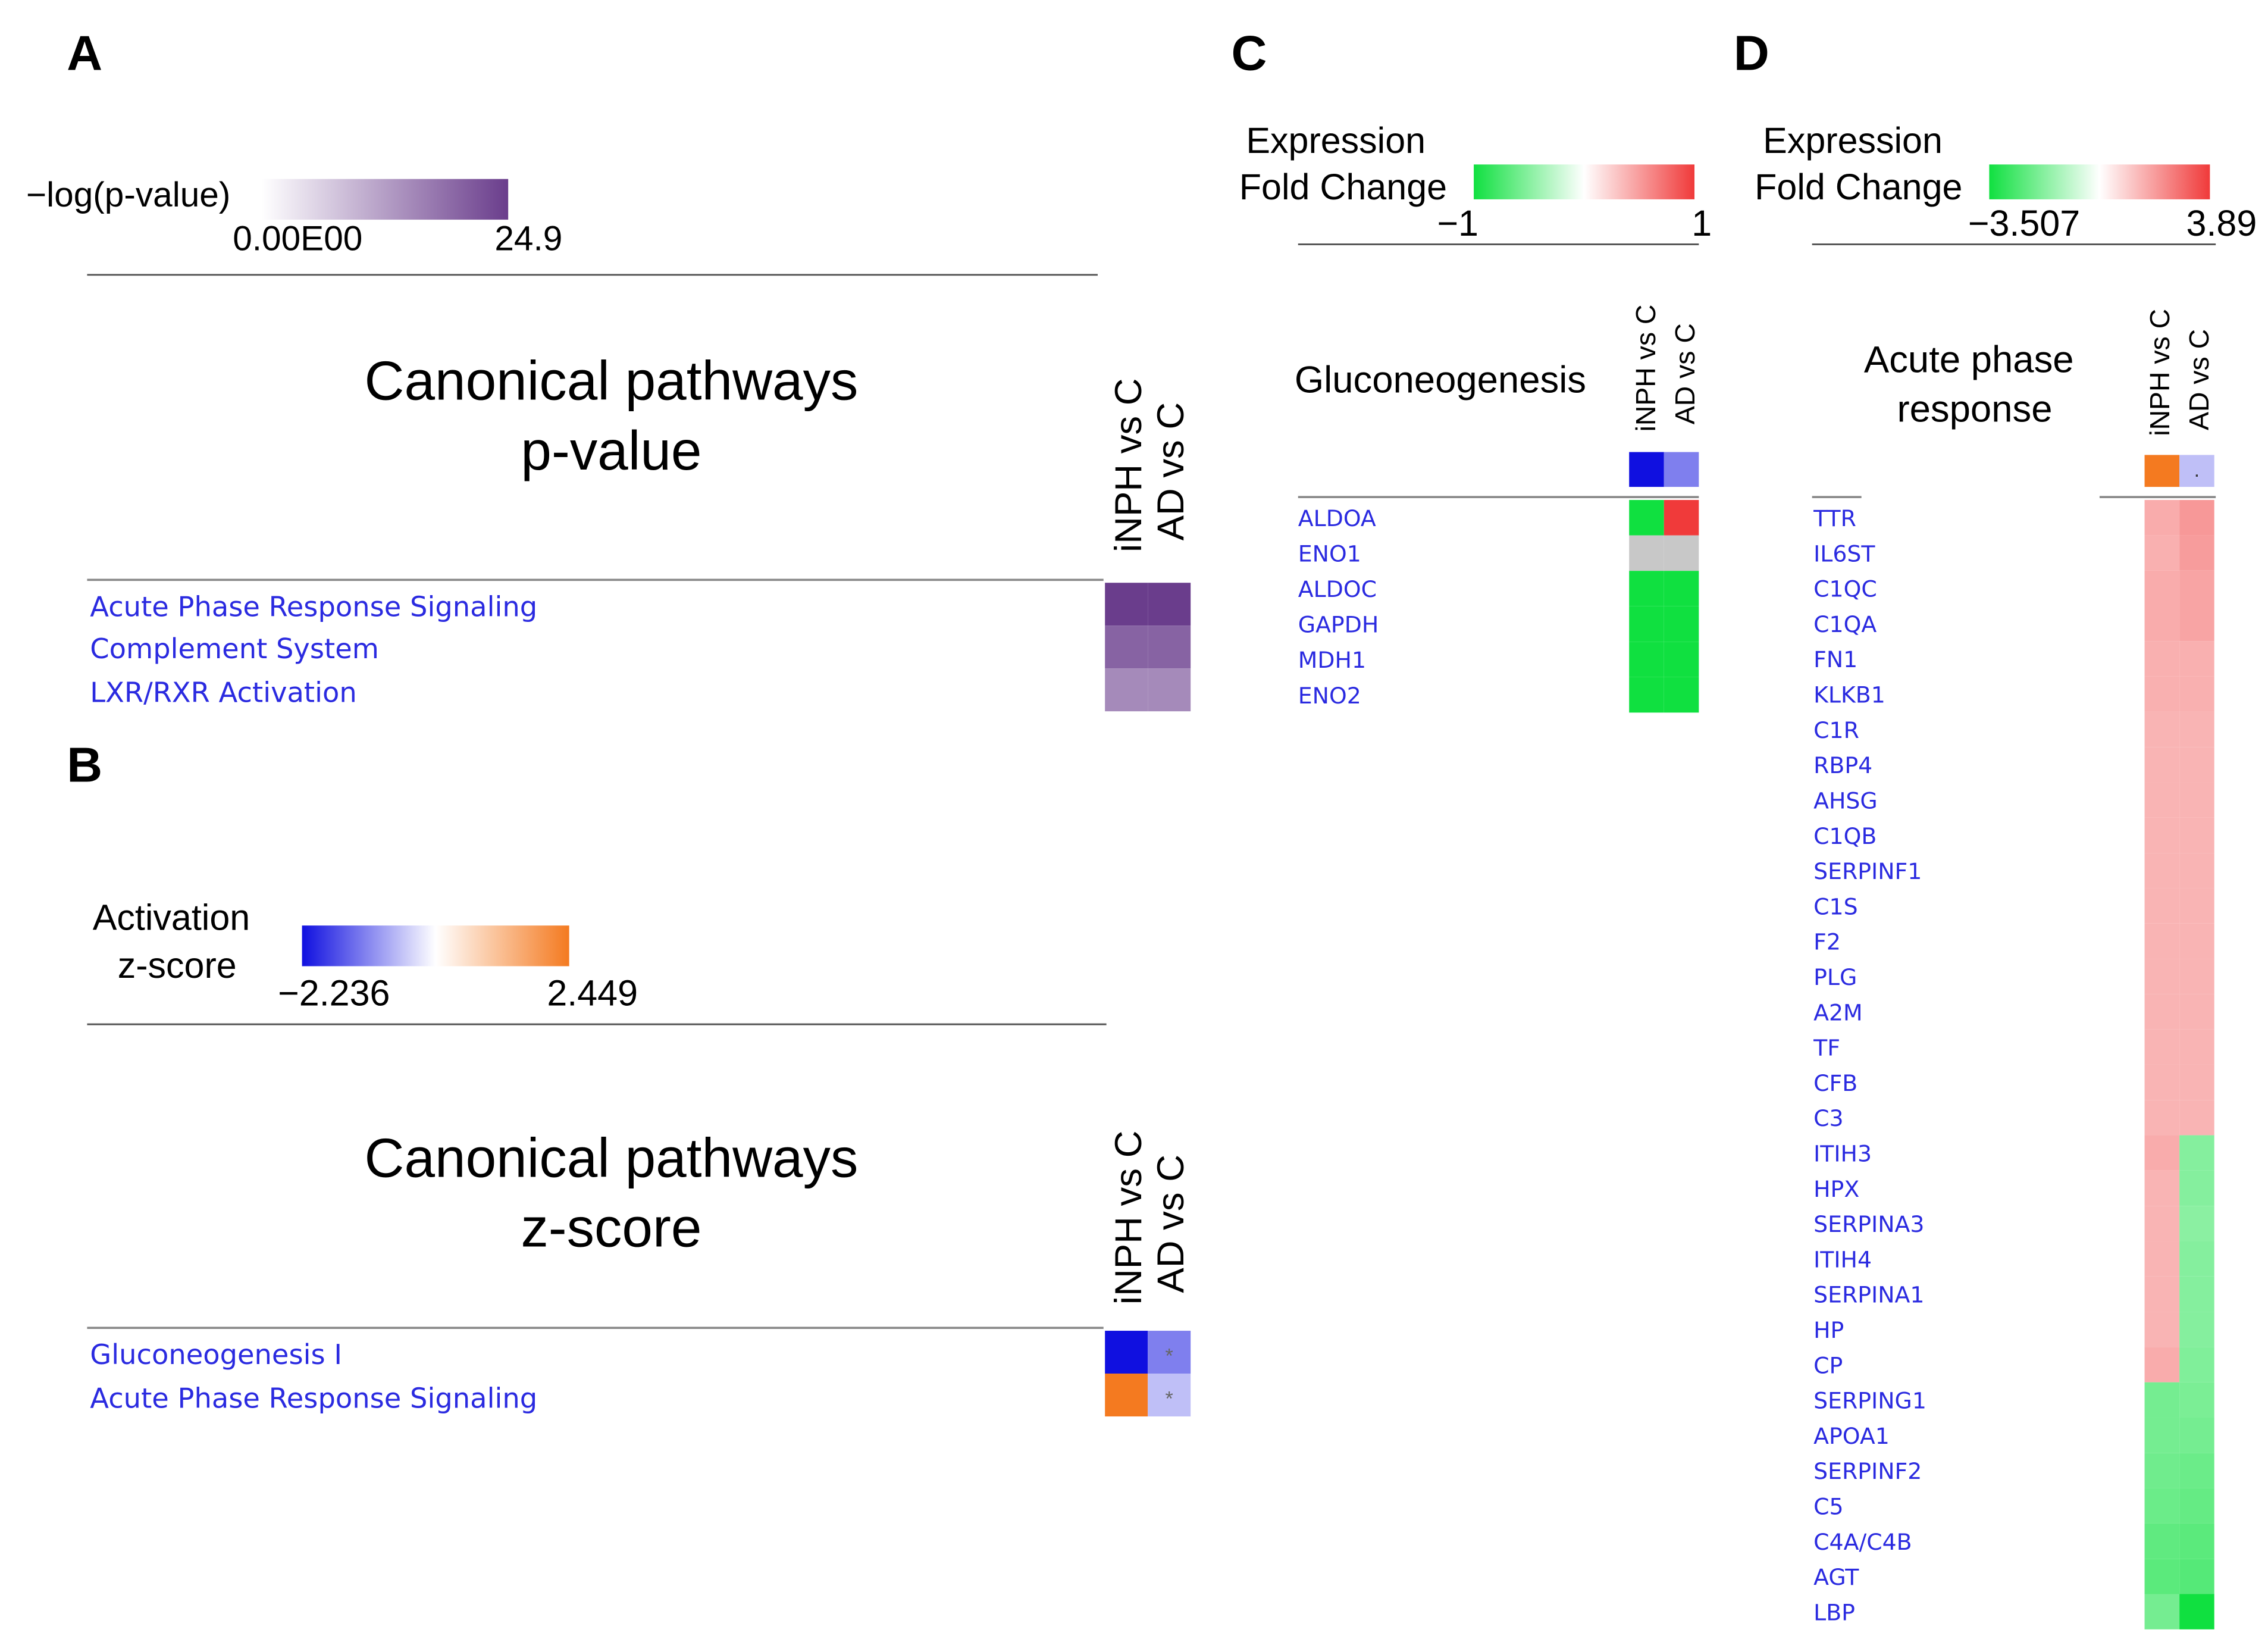  What do you see at coordinates (1834, 1612) in the screenshot?
I see `gene-label: LBP` at bounding box center [1834, 1612].